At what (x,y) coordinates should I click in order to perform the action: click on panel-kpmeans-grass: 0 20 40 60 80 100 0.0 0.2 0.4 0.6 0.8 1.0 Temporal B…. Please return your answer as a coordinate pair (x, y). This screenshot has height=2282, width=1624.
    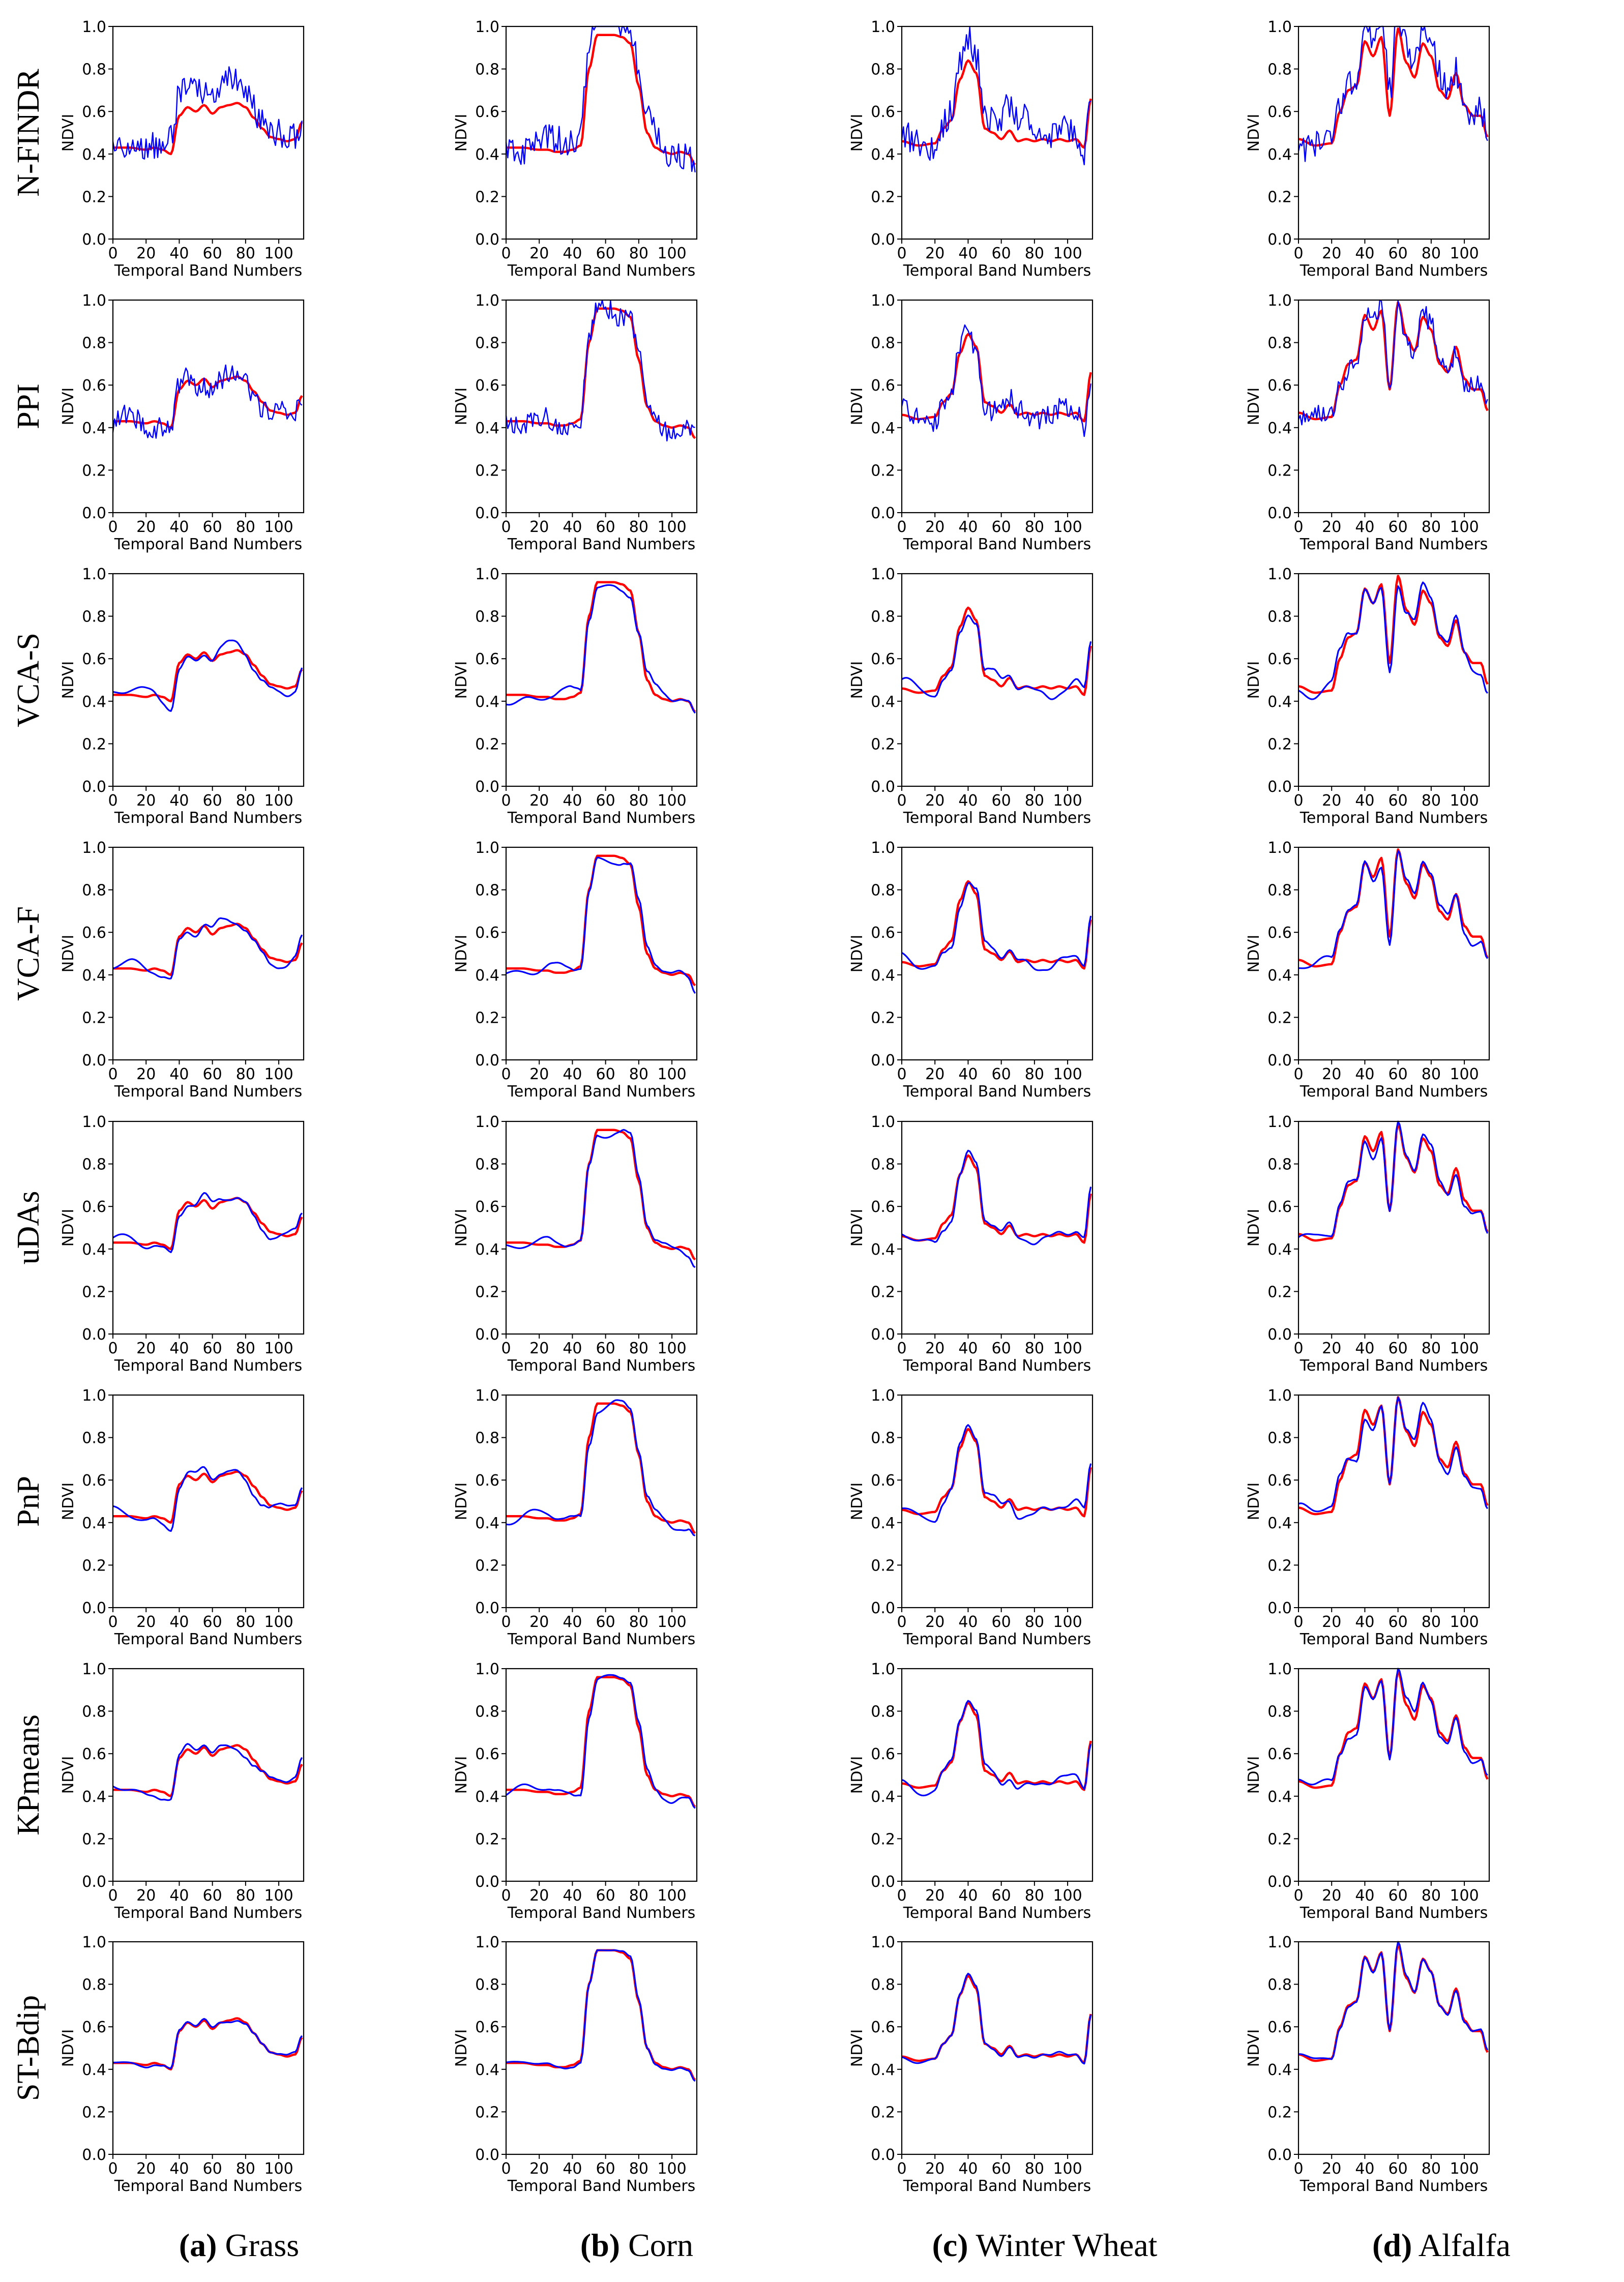
    Looking at the image, I should click on (182, 1791).